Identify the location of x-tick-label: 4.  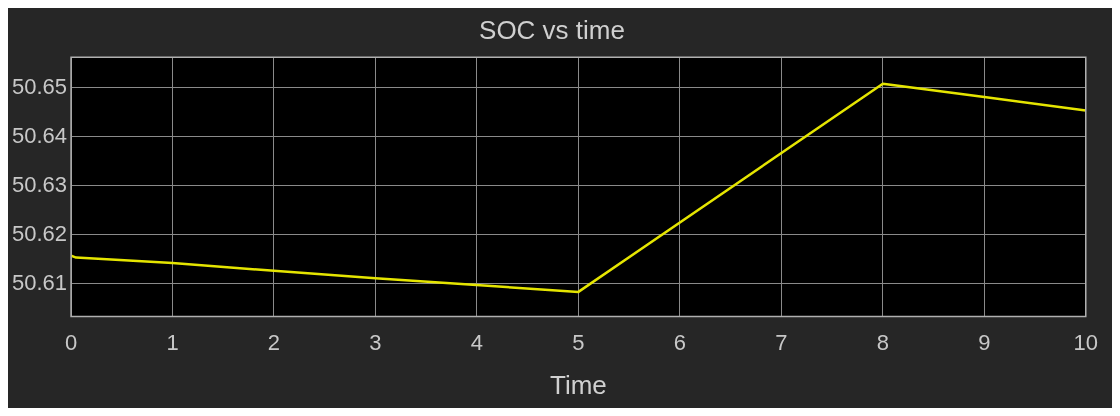
(477, 342).